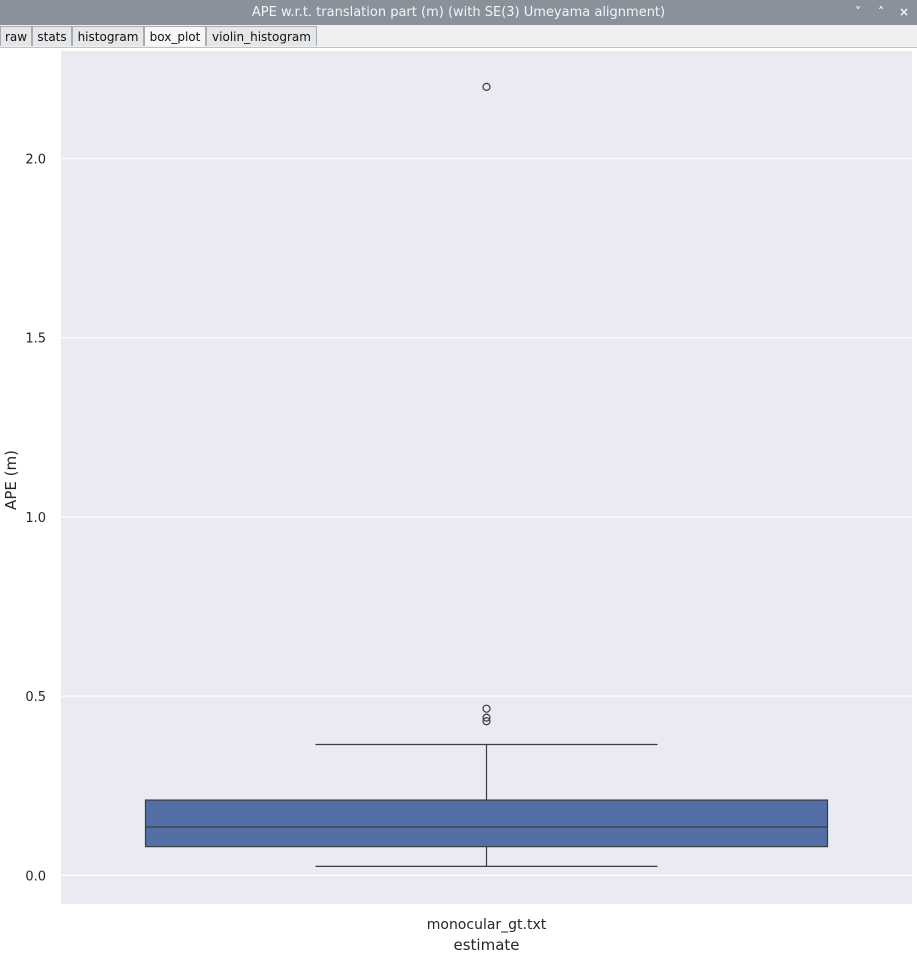  I want to click on x-category-label: monocular_gt.txt, so click(487, 925).